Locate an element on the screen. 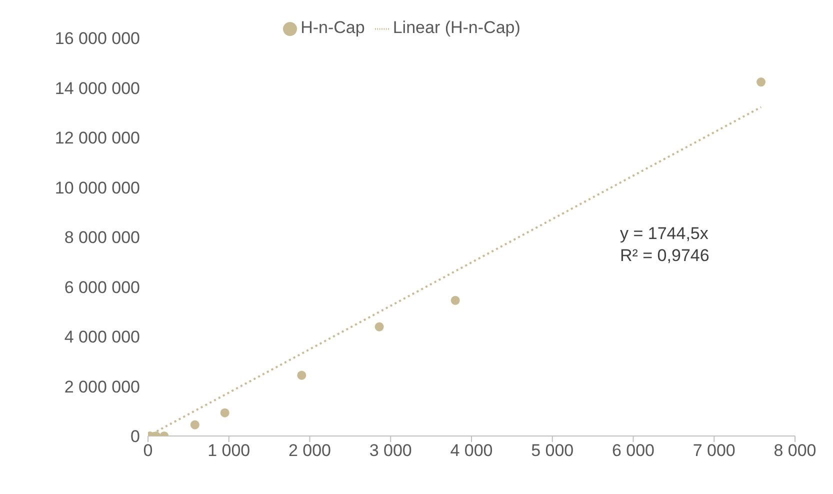  x-tick-label: 2 000 is located at coordinates (310, 450).